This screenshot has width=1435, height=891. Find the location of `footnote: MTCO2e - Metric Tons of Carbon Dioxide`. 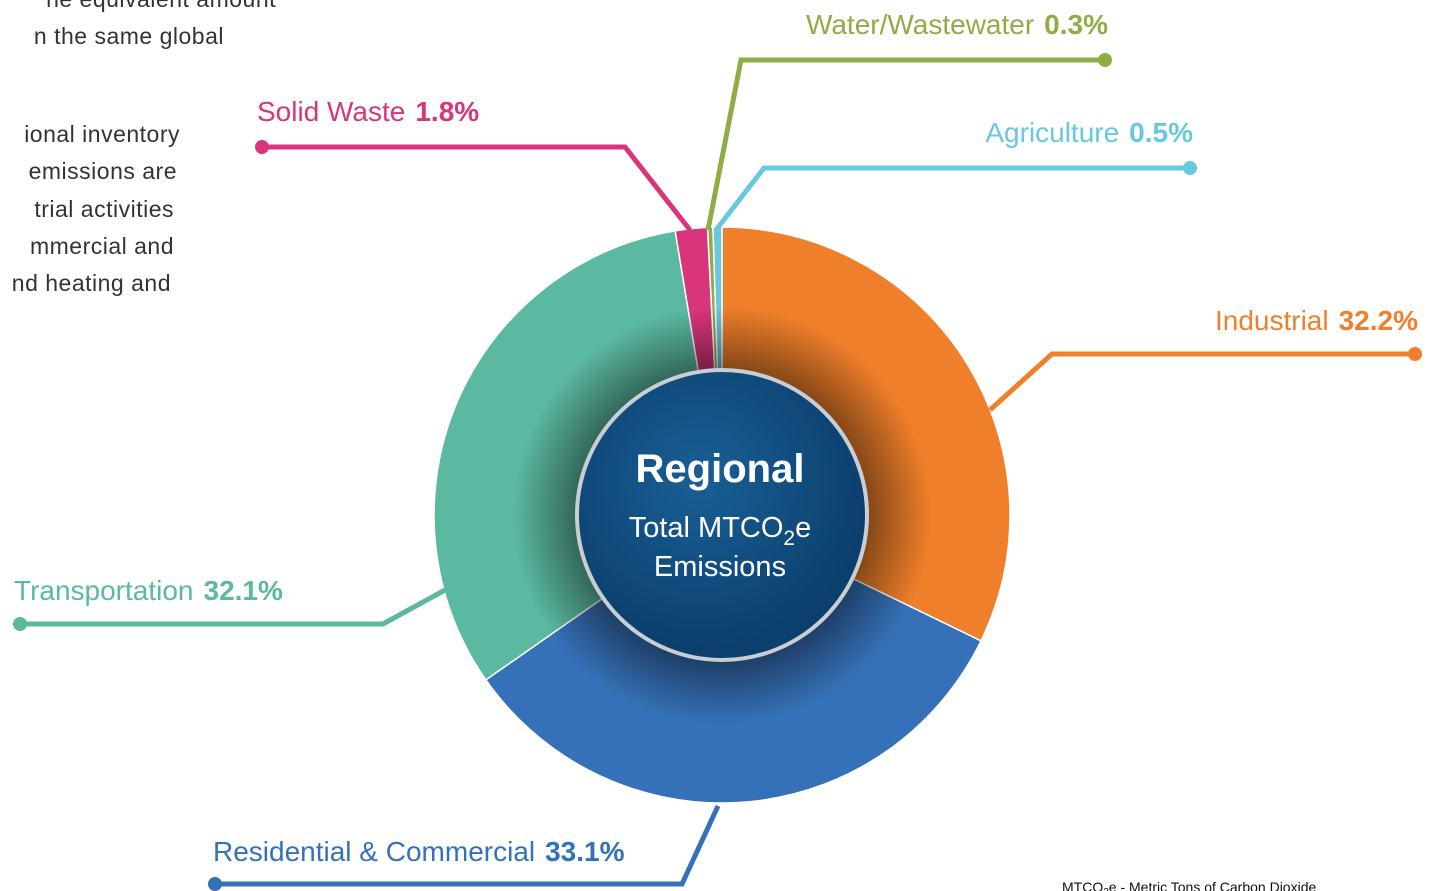

footnote: MTCO2e - Metric Tons of Carbon Dioxide is located at coordinates (1189, 885).